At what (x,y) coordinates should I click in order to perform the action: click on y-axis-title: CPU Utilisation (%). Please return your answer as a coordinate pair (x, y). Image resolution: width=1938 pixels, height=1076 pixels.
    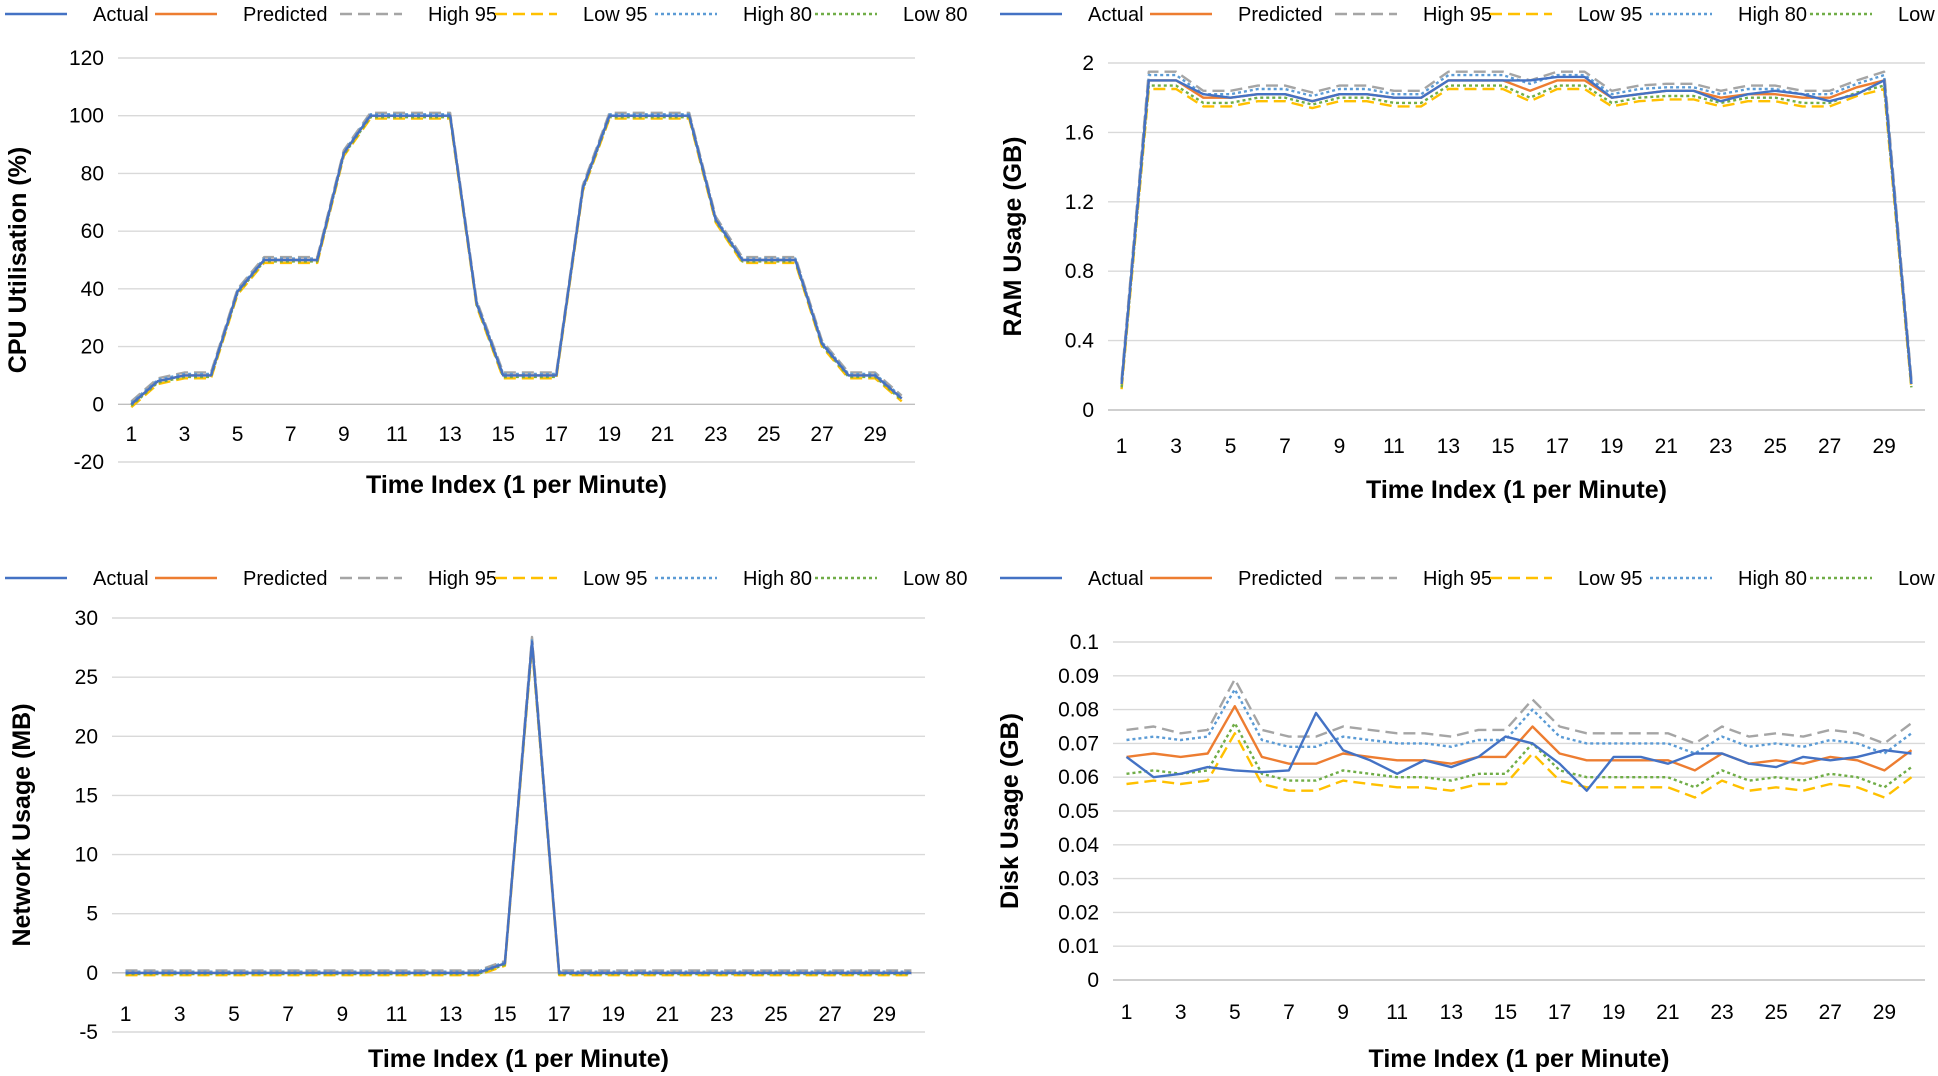
    Looking at the image, I should click on (18, 260).